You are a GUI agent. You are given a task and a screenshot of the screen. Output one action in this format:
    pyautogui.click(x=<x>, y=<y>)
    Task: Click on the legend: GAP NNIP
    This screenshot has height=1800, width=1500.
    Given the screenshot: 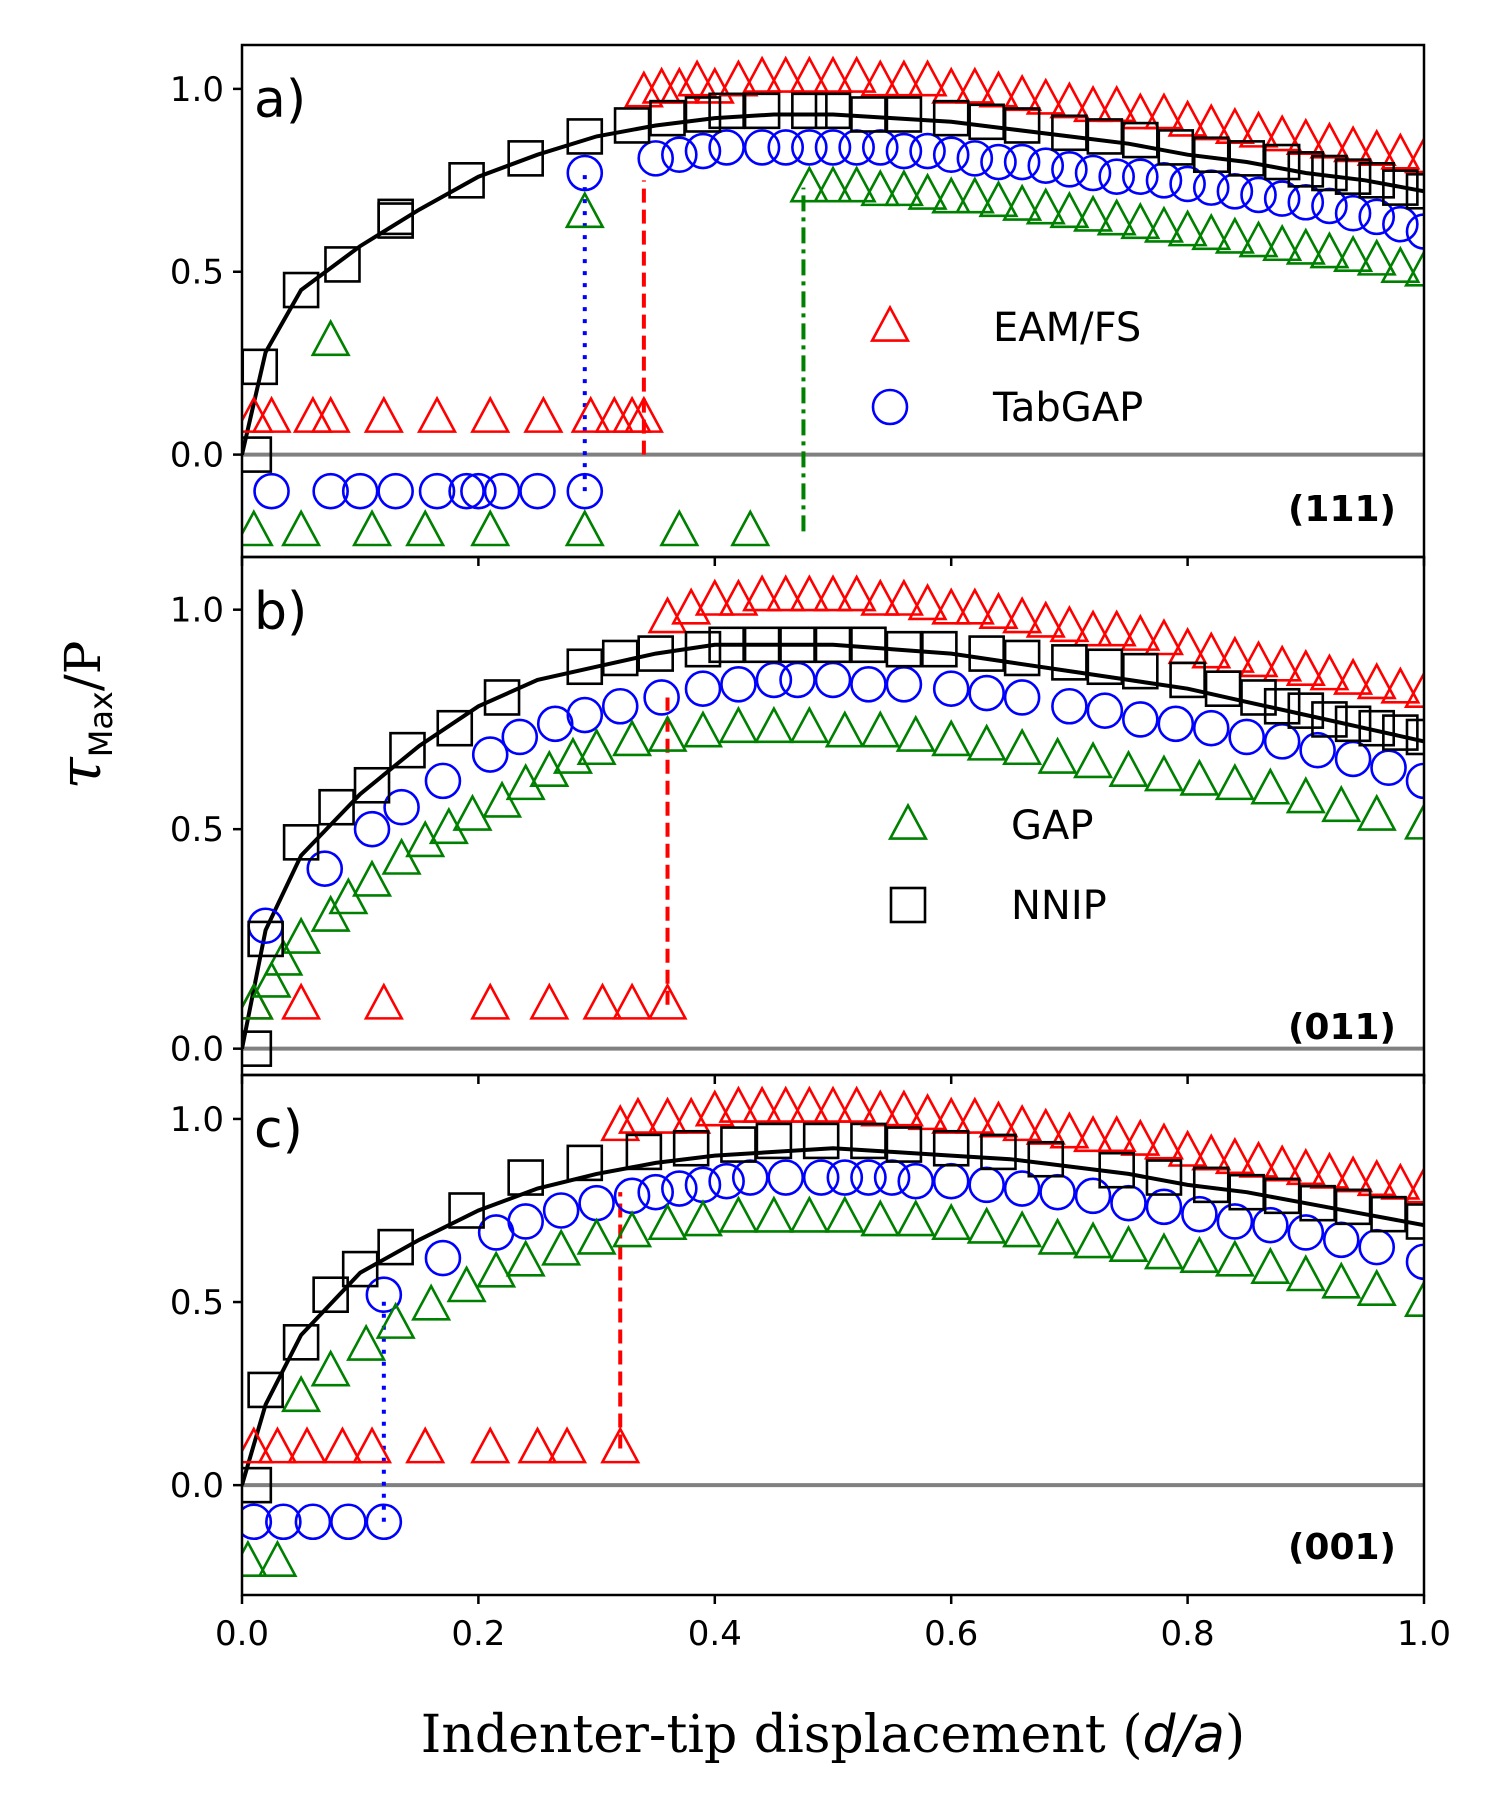 What is the action you would take?
    pyautogui.click(x=997, y=865)
    